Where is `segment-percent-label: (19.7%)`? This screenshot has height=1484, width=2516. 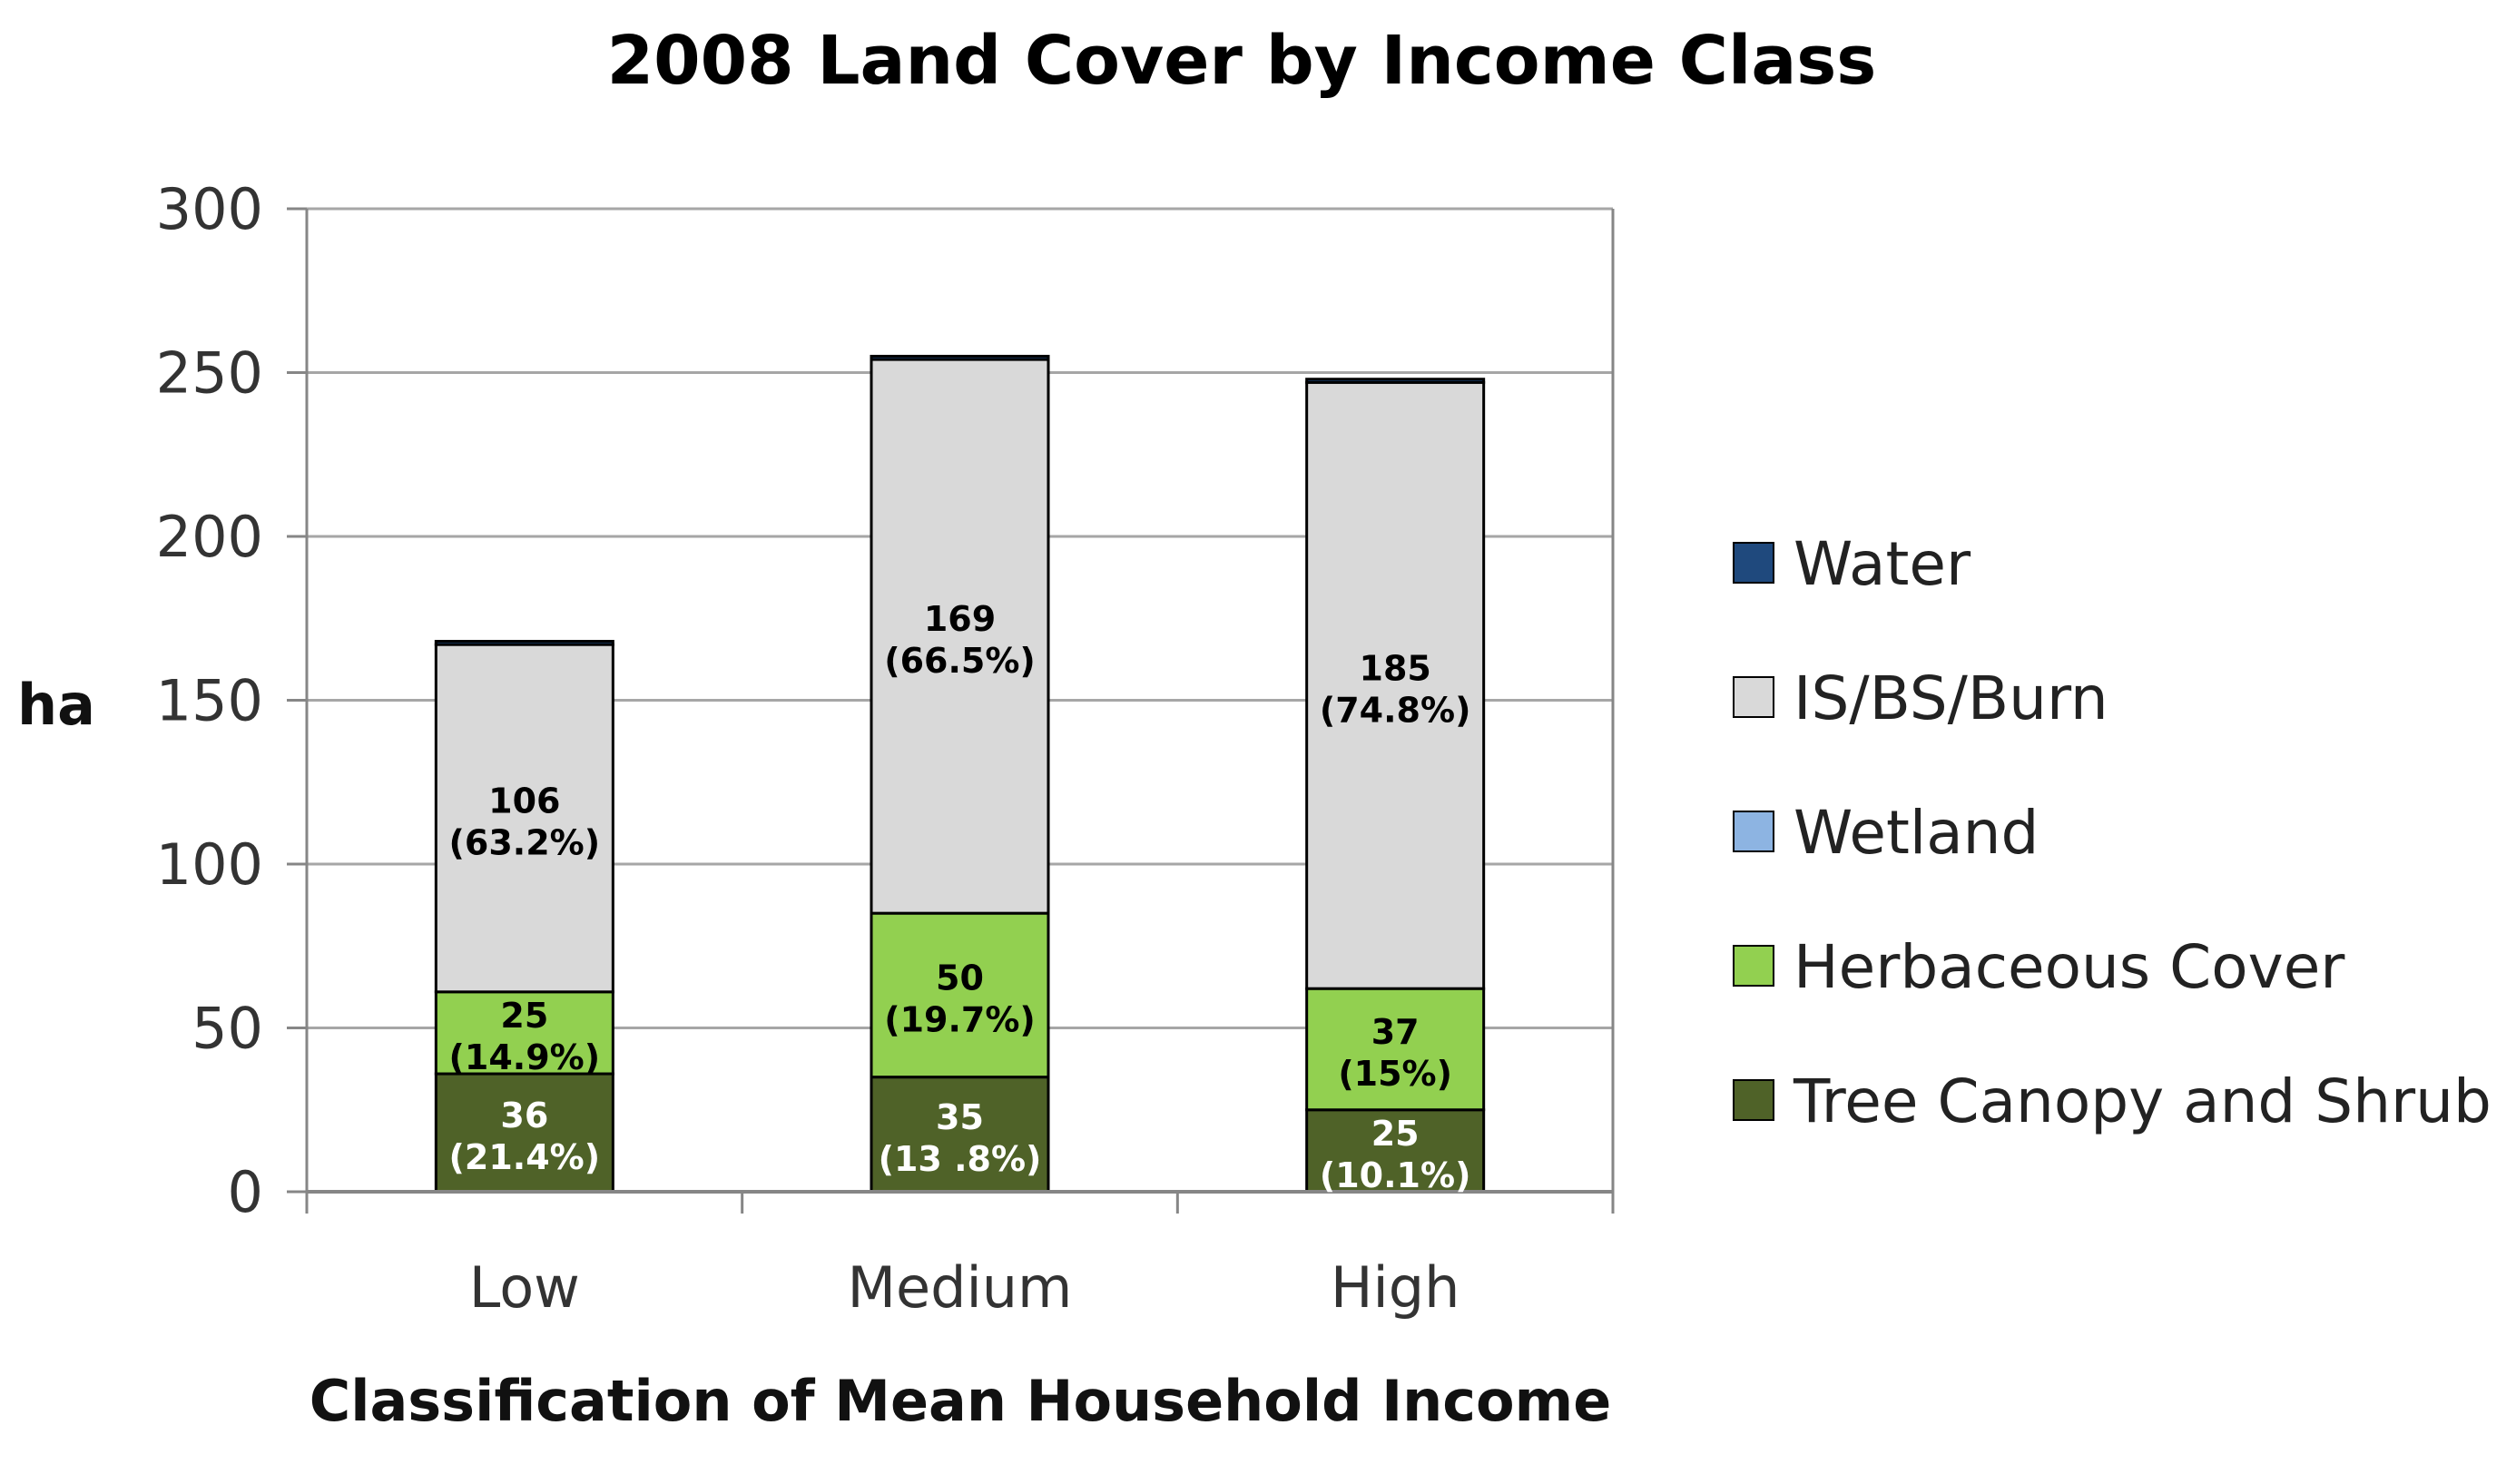 segment-percent-label: (19.7%) is located at coordinates (960, 1019).